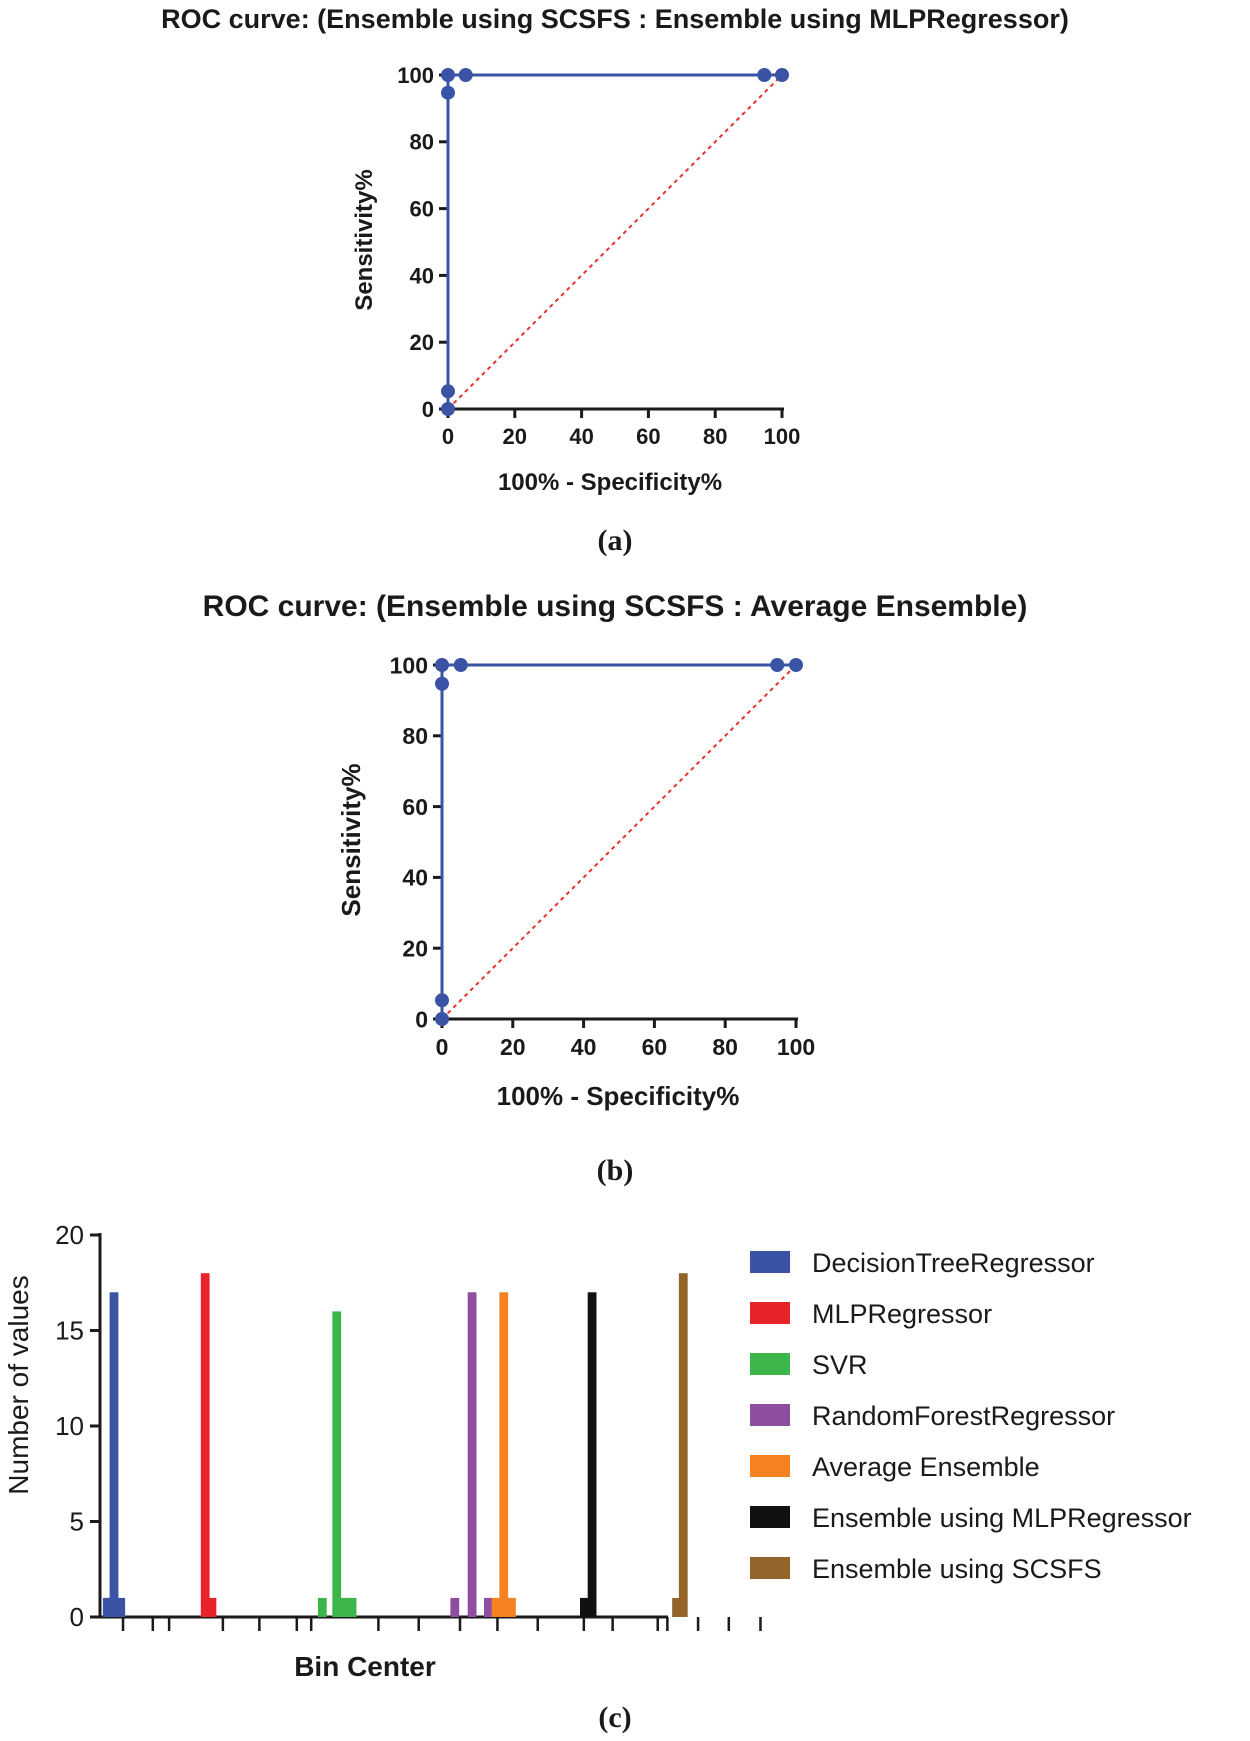 The width and height of the screenshot is (1250, 1741). Describe the element at coordinates (963, 1416) in the screenshot. I see `legend-label: RandomForestRegressor` at that location.